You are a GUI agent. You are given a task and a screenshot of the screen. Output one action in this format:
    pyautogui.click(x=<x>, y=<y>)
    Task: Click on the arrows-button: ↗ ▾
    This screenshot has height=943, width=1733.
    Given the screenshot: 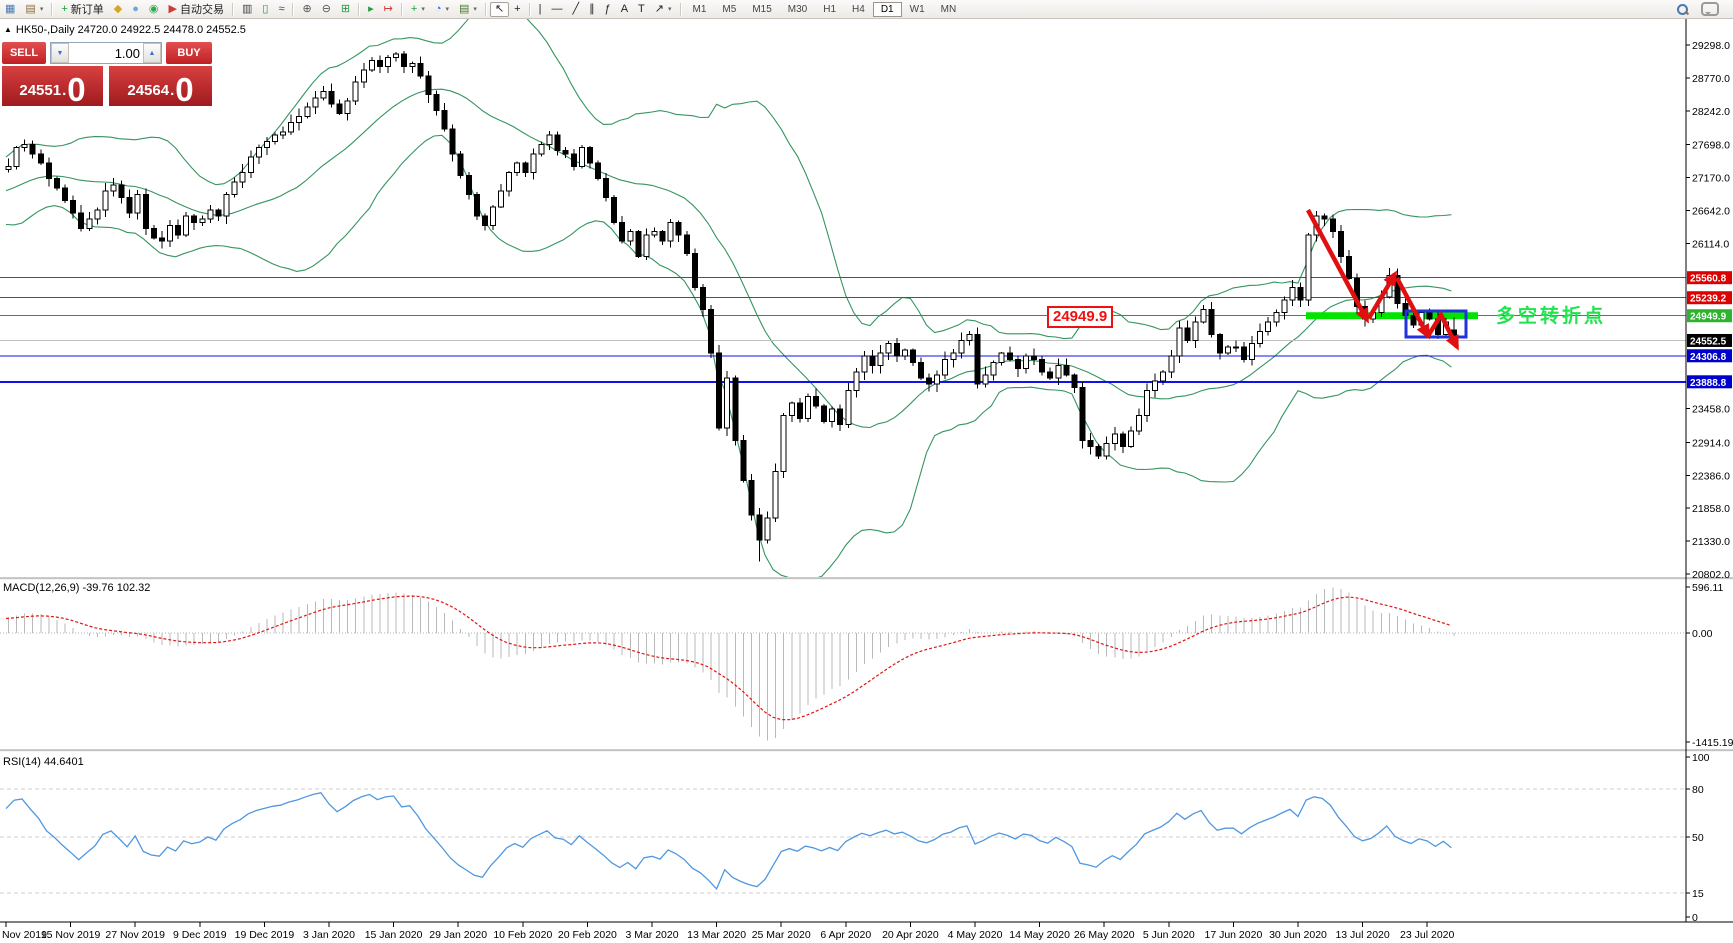 What is the action you would take?
    pyautogui.click(x=663, y=8)
    